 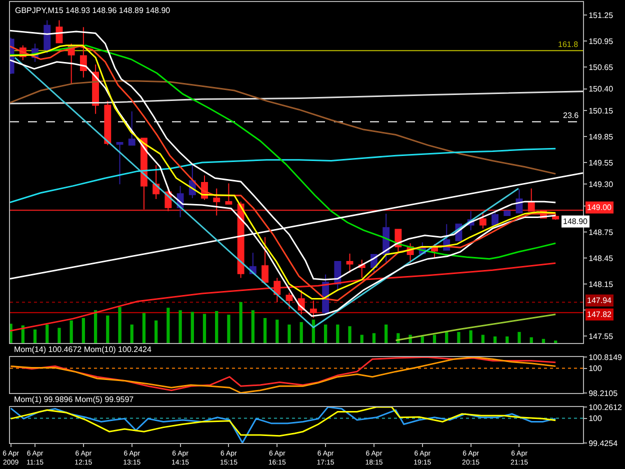 I want to click on annotation: 161.8, so click(x=568, y=44).